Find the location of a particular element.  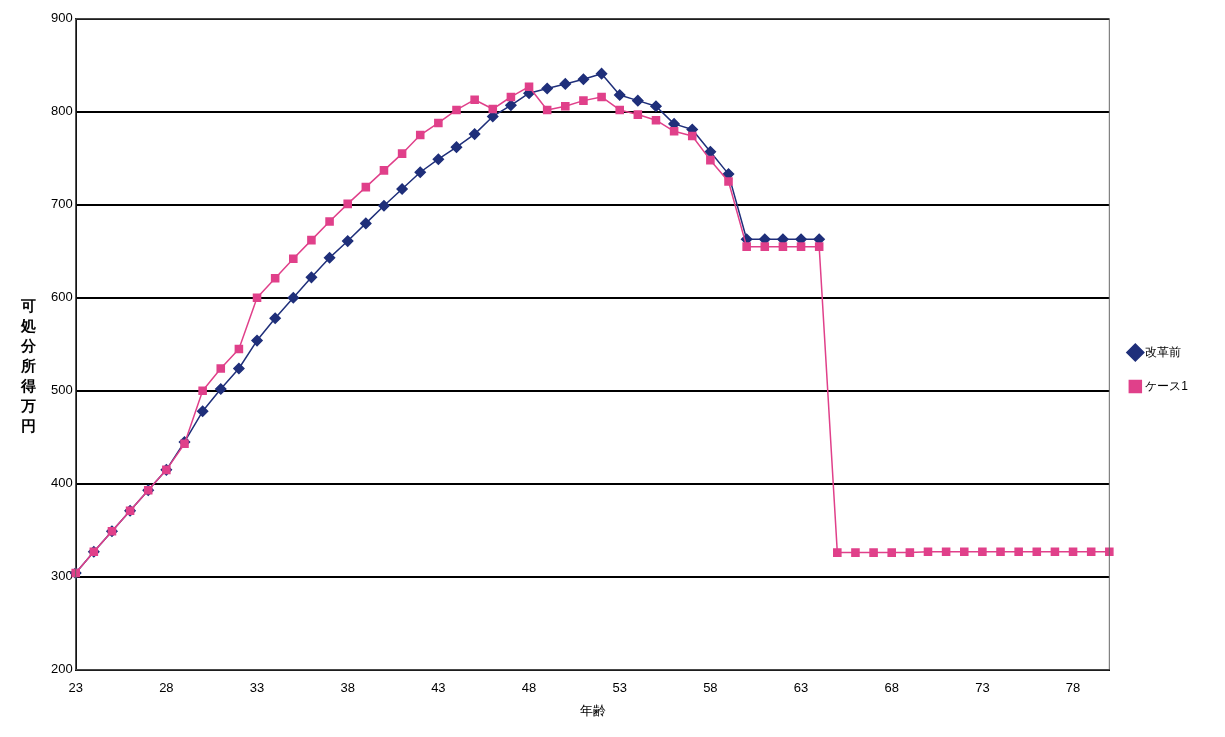

legend-label: 改革前 is located at coordinates (1163, 351).